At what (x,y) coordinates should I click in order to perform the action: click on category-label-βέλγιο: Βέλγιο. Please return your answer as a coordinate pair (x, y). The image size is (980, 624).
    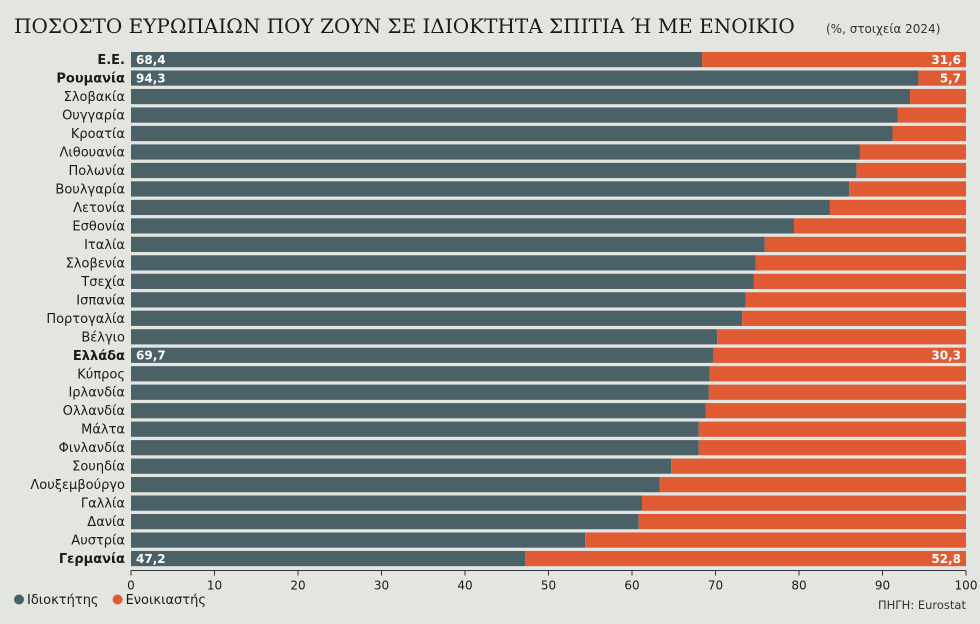
    Looking at the image, I should click on (103, 337).